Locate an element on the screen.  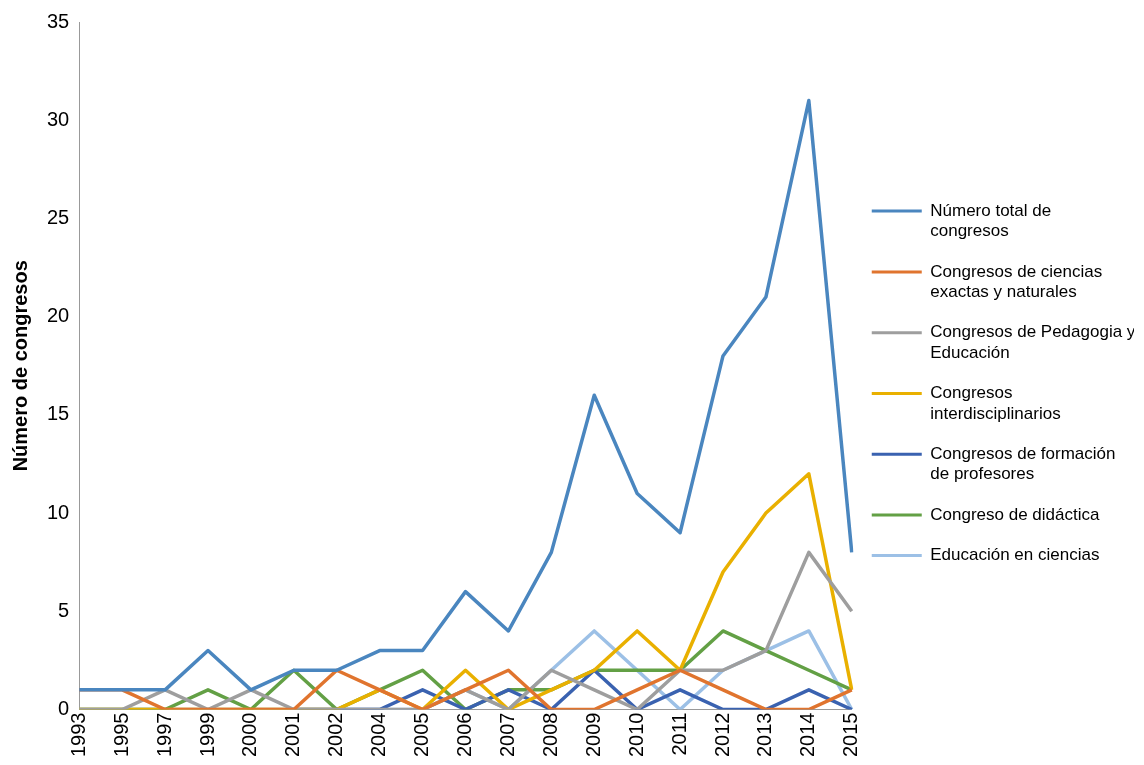
x-tick-label: 2013 is located at coordinates (764, 735).